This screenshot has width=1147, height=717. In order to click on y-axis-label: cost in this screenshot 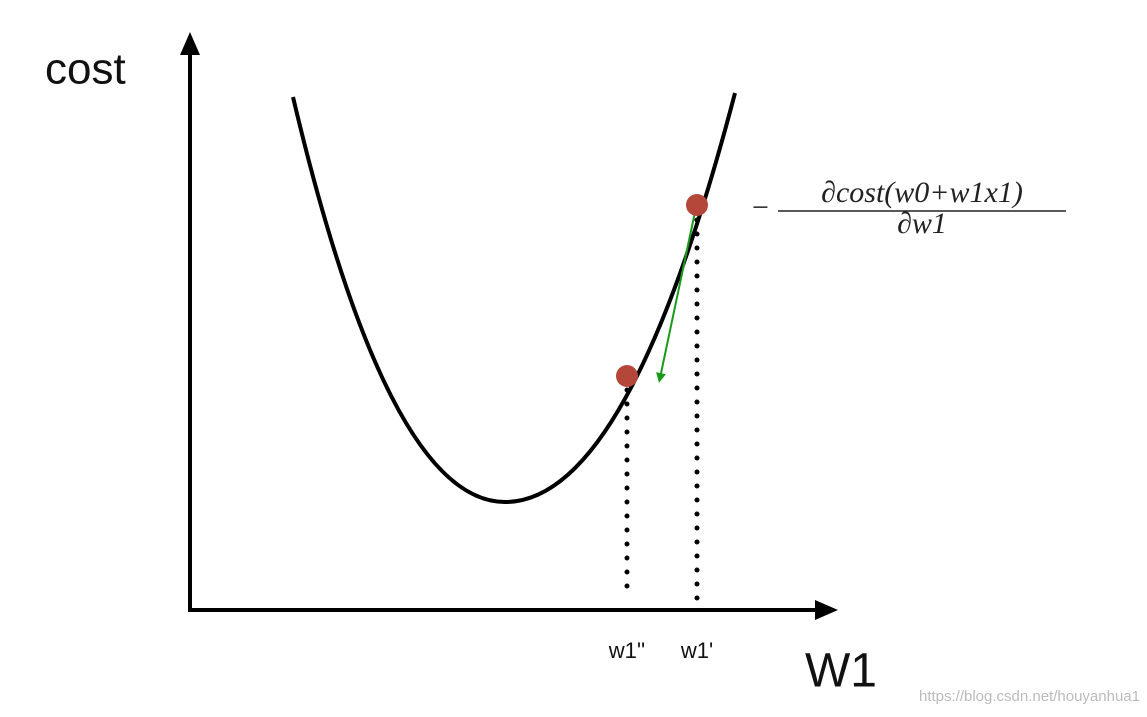, I will do `click(85, 69)`.